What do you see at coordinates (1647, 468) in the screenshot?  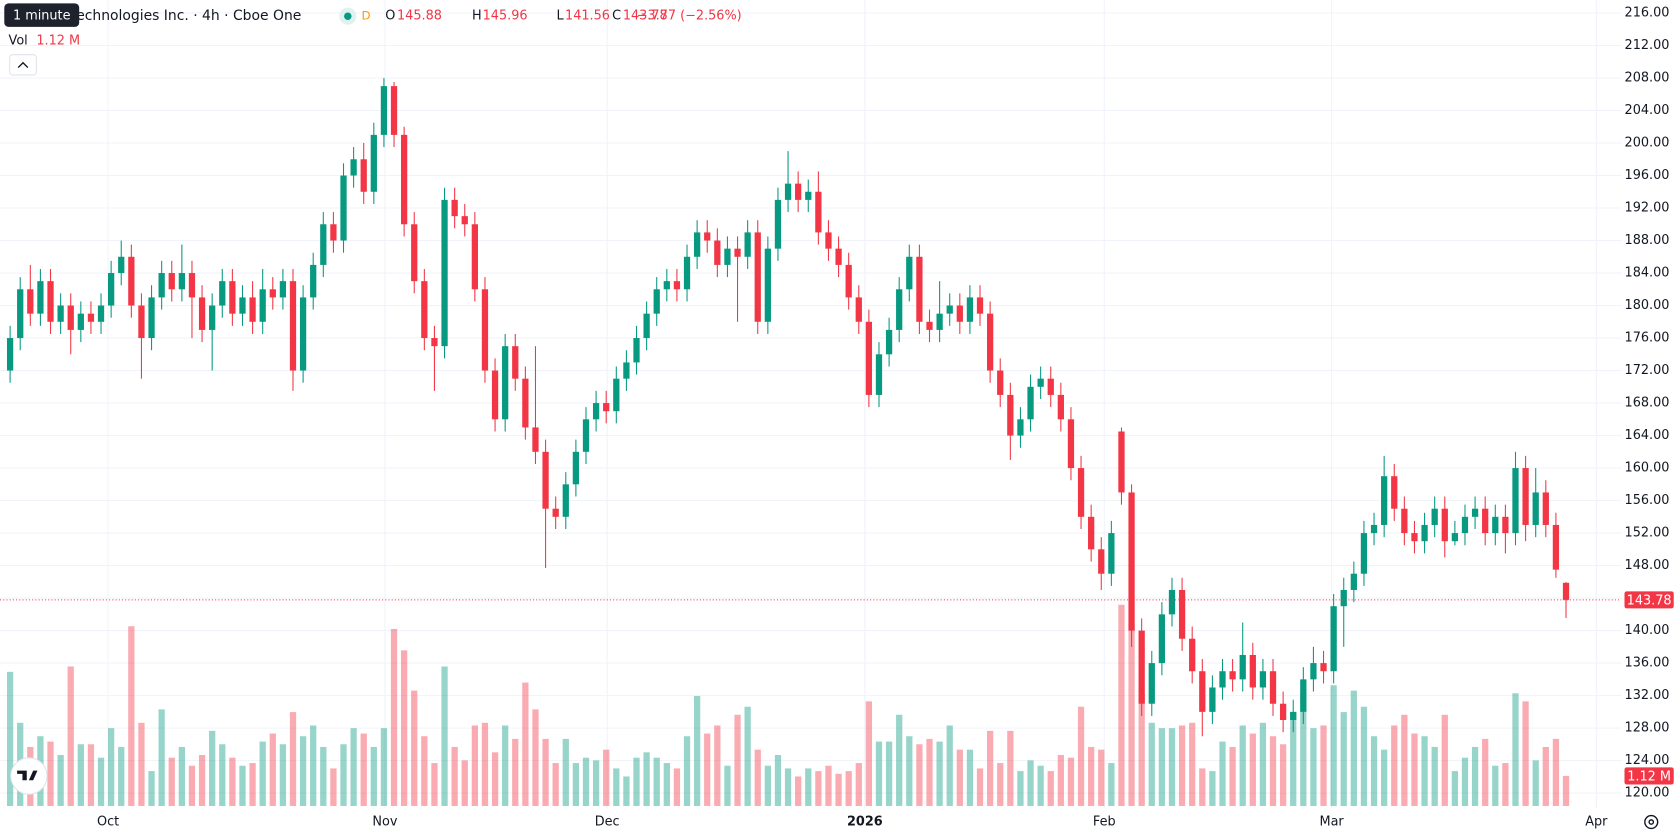 I see `y-tick-label: 160.00` at bounding box center [1647, 468].